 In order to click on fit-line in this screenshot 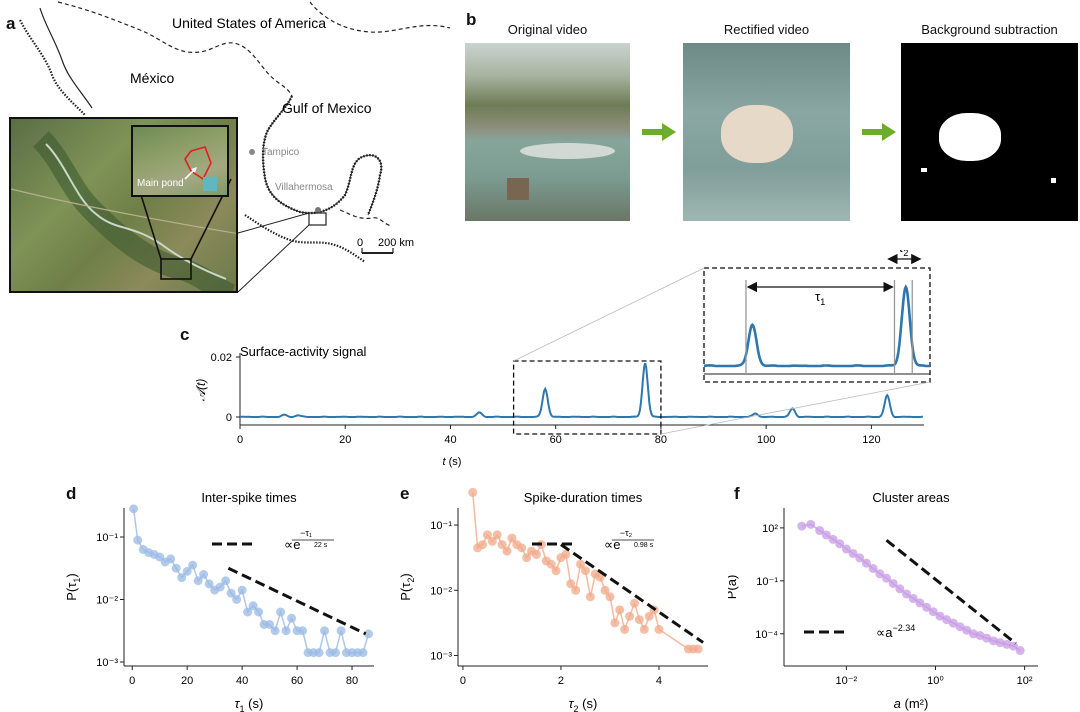, I will do `click(951, 592)`.